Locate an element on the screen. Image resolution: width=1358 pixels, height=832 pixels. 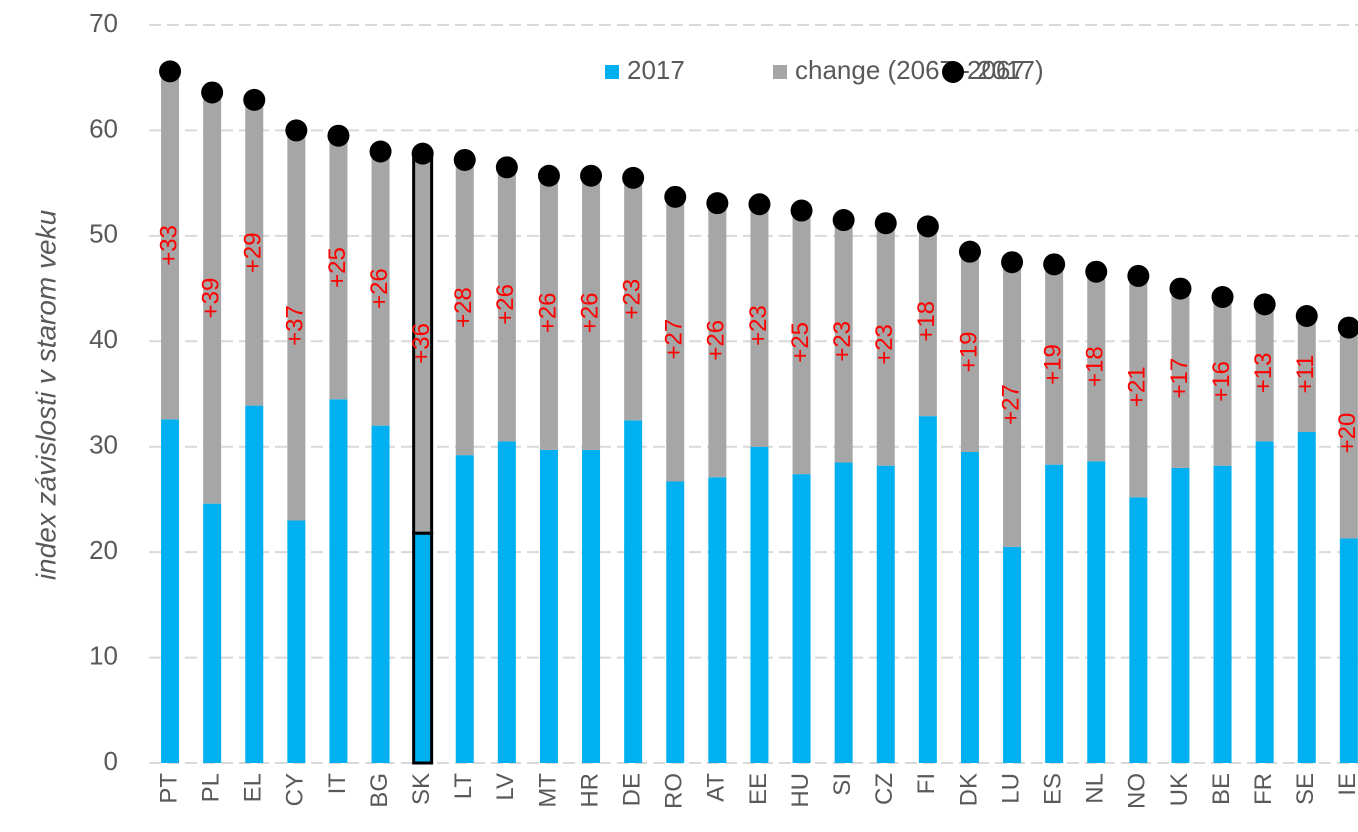
x-tick-label: PT is located at coordinates (168, 788).